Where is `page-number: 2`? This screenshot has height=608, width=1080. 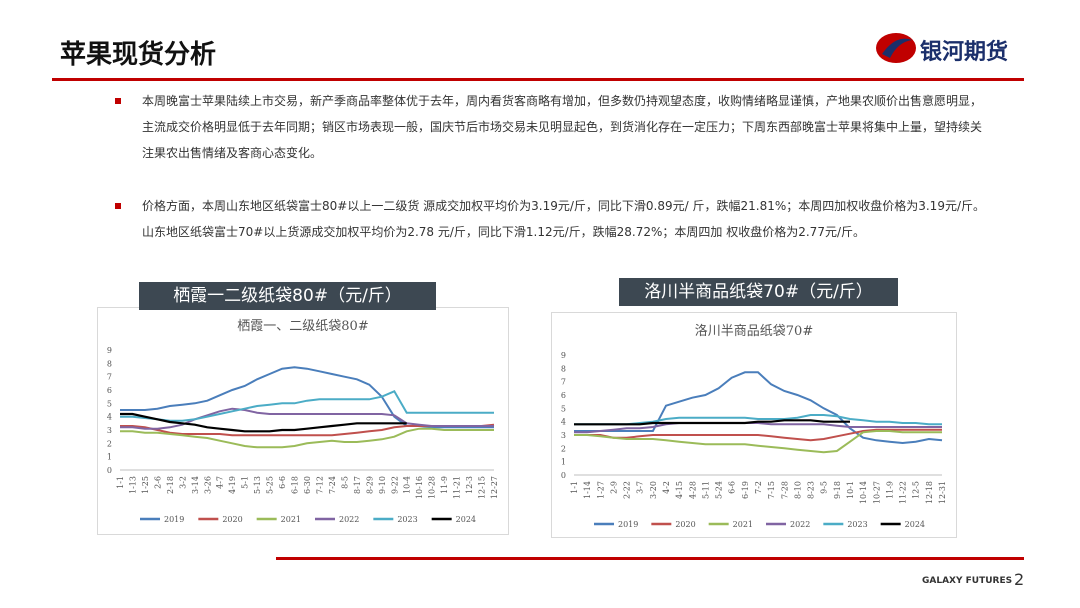 page-number: 2 is located at coordinates (1019, 579).